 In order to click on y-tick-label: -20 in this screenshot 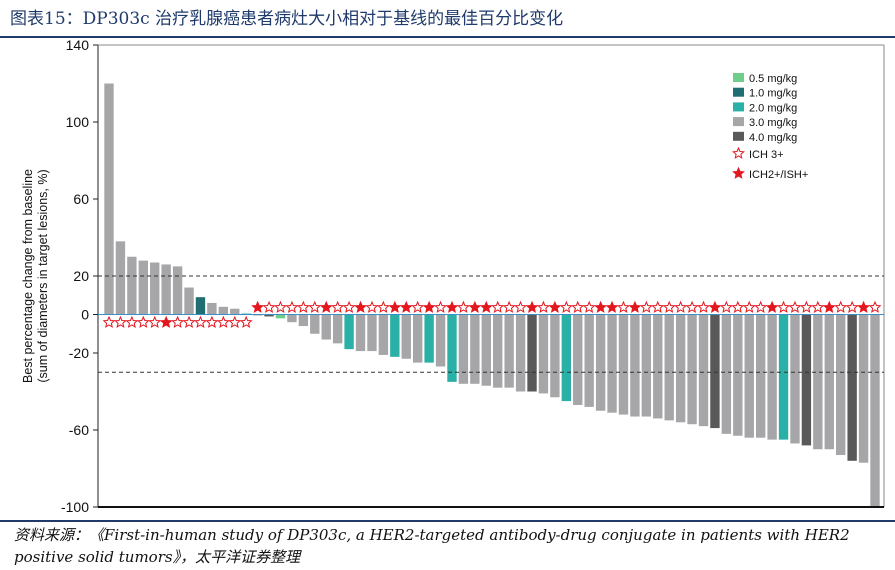, I will do `click(79, 353)`.